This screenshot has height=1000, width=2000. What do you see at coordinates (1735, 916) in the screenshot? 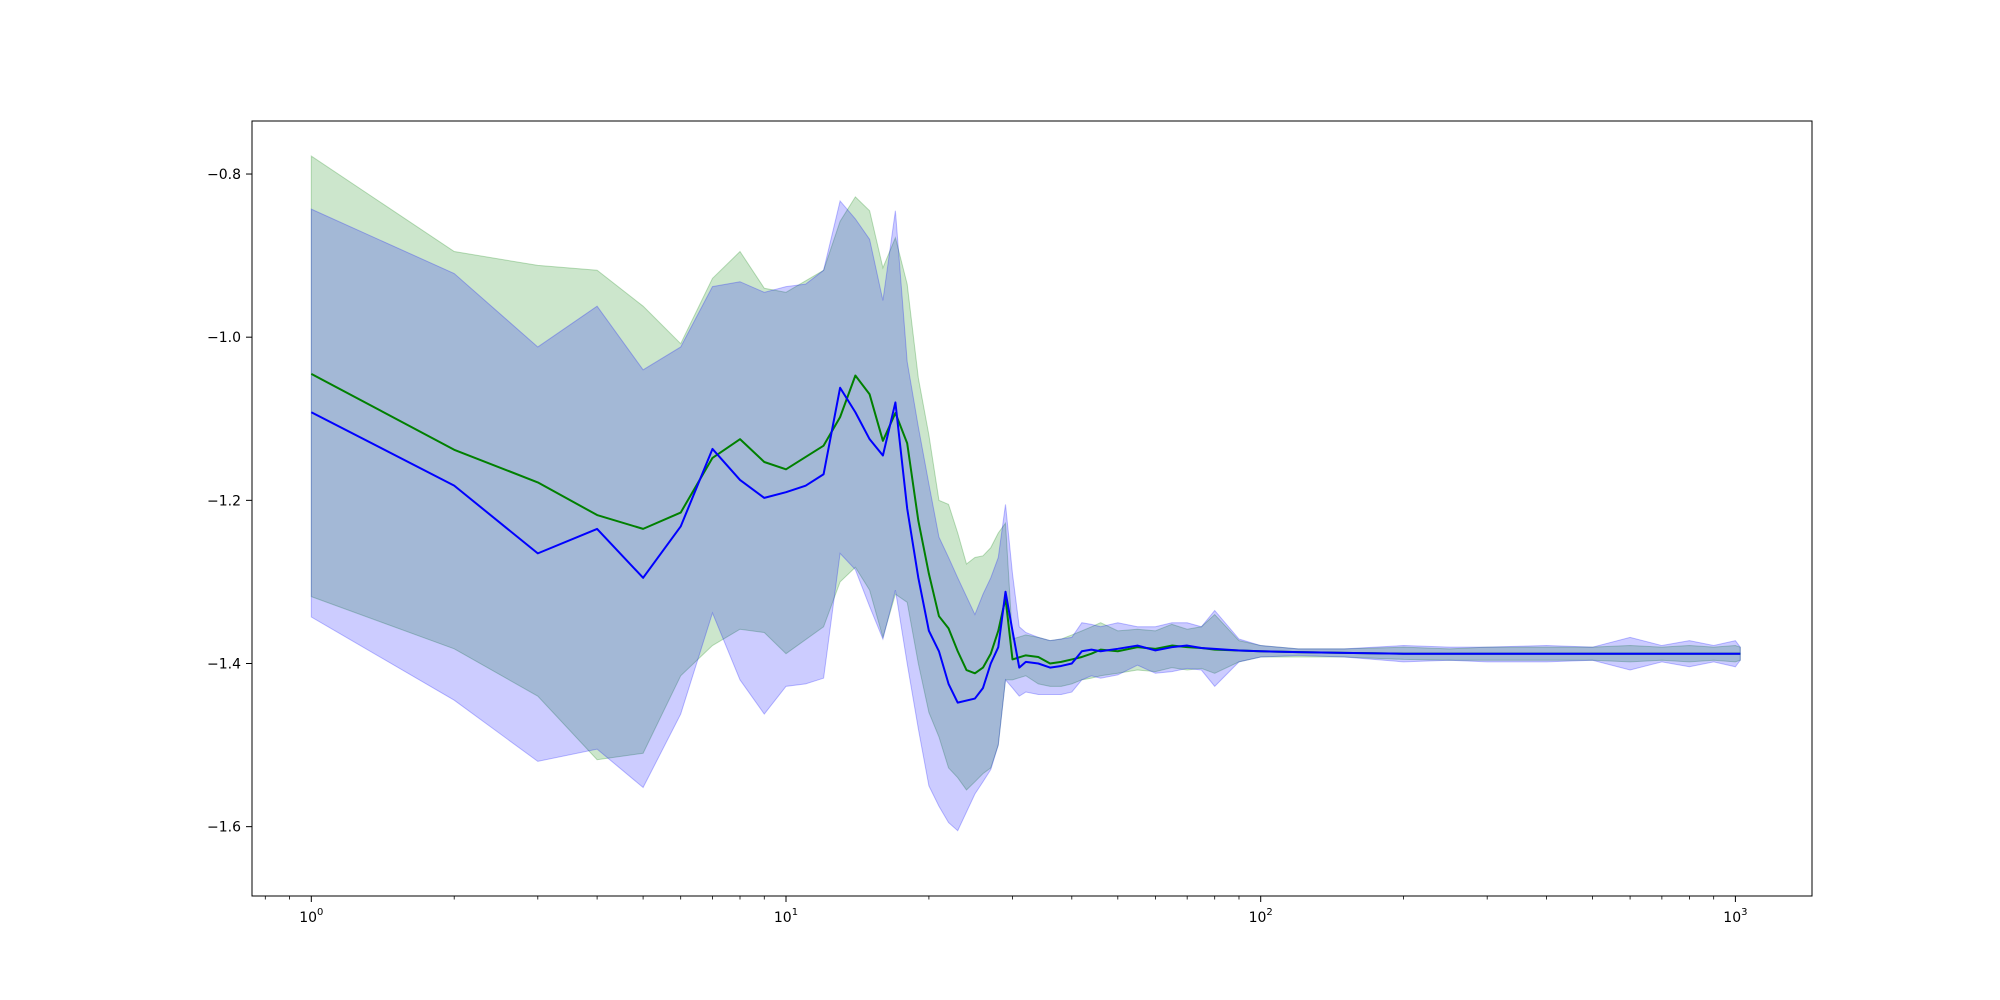
I see `x-tick-label-3: 10³` at bounding box center [1735, 916].